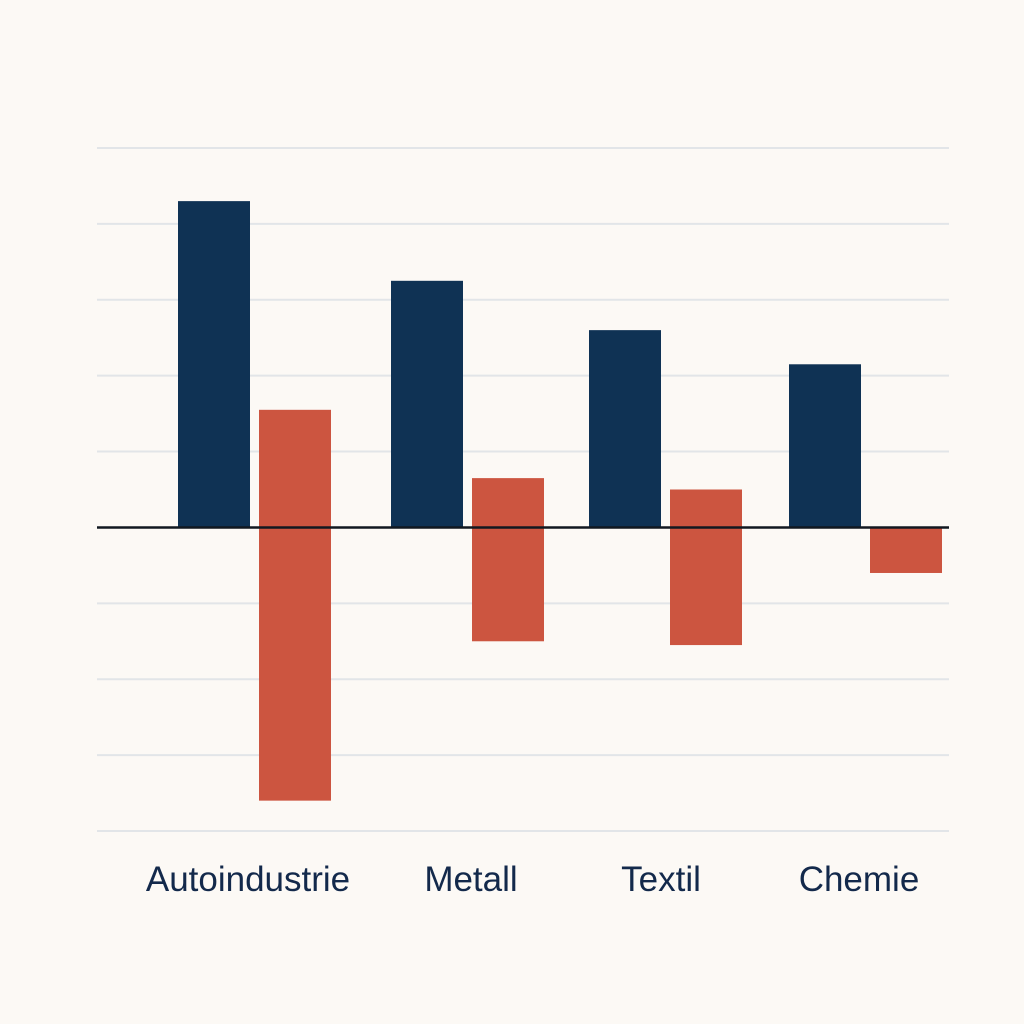  What do you see at coordinates (661, 879) in the screenshot?
I see `x-tick-label: Textil` at bounding box center [661, 879].